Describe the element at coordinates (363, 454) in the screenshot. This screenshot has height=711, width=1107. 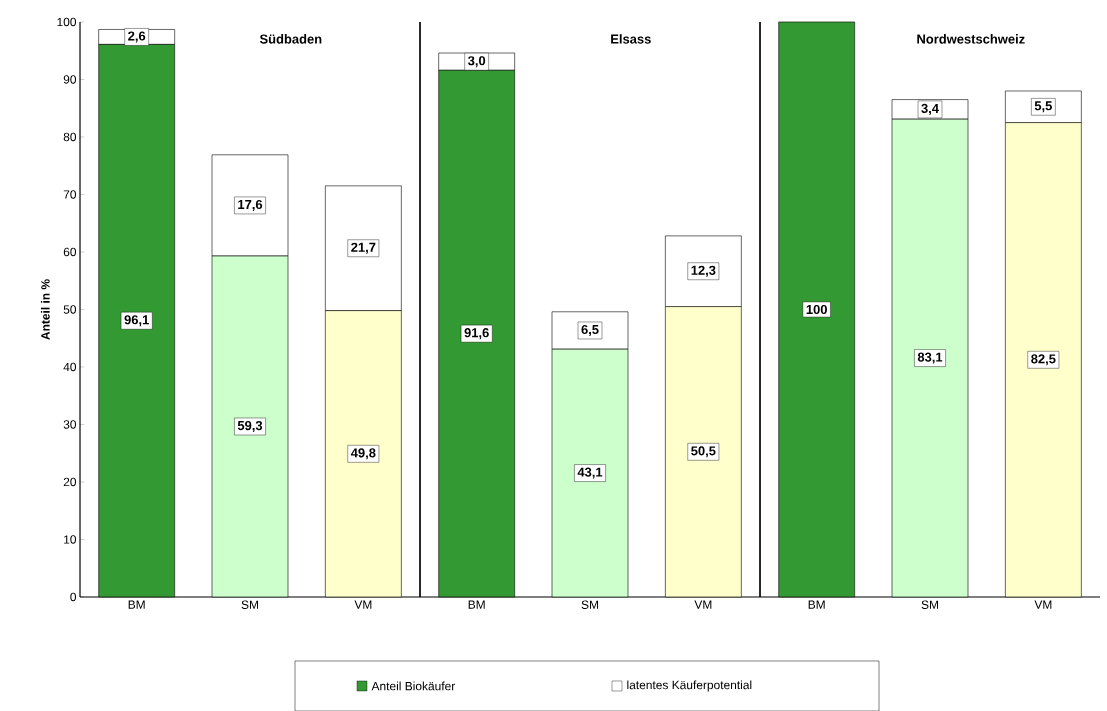
I see `data-label: 49,8` at that location.